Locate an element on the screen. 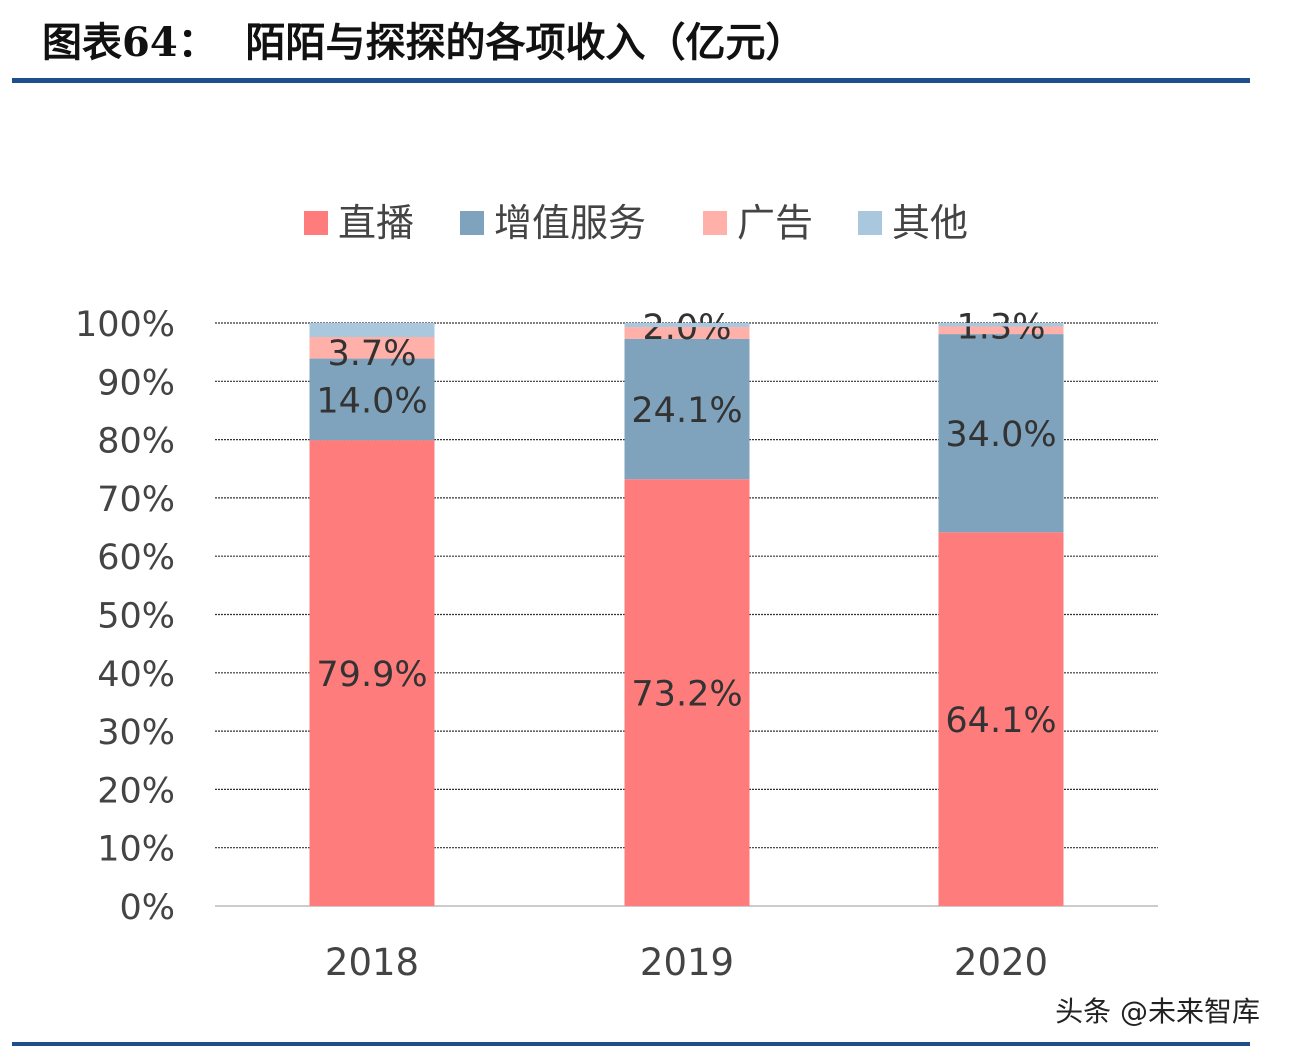  bar-segment-2019-增值服务 is located at coordinates (687, 409).